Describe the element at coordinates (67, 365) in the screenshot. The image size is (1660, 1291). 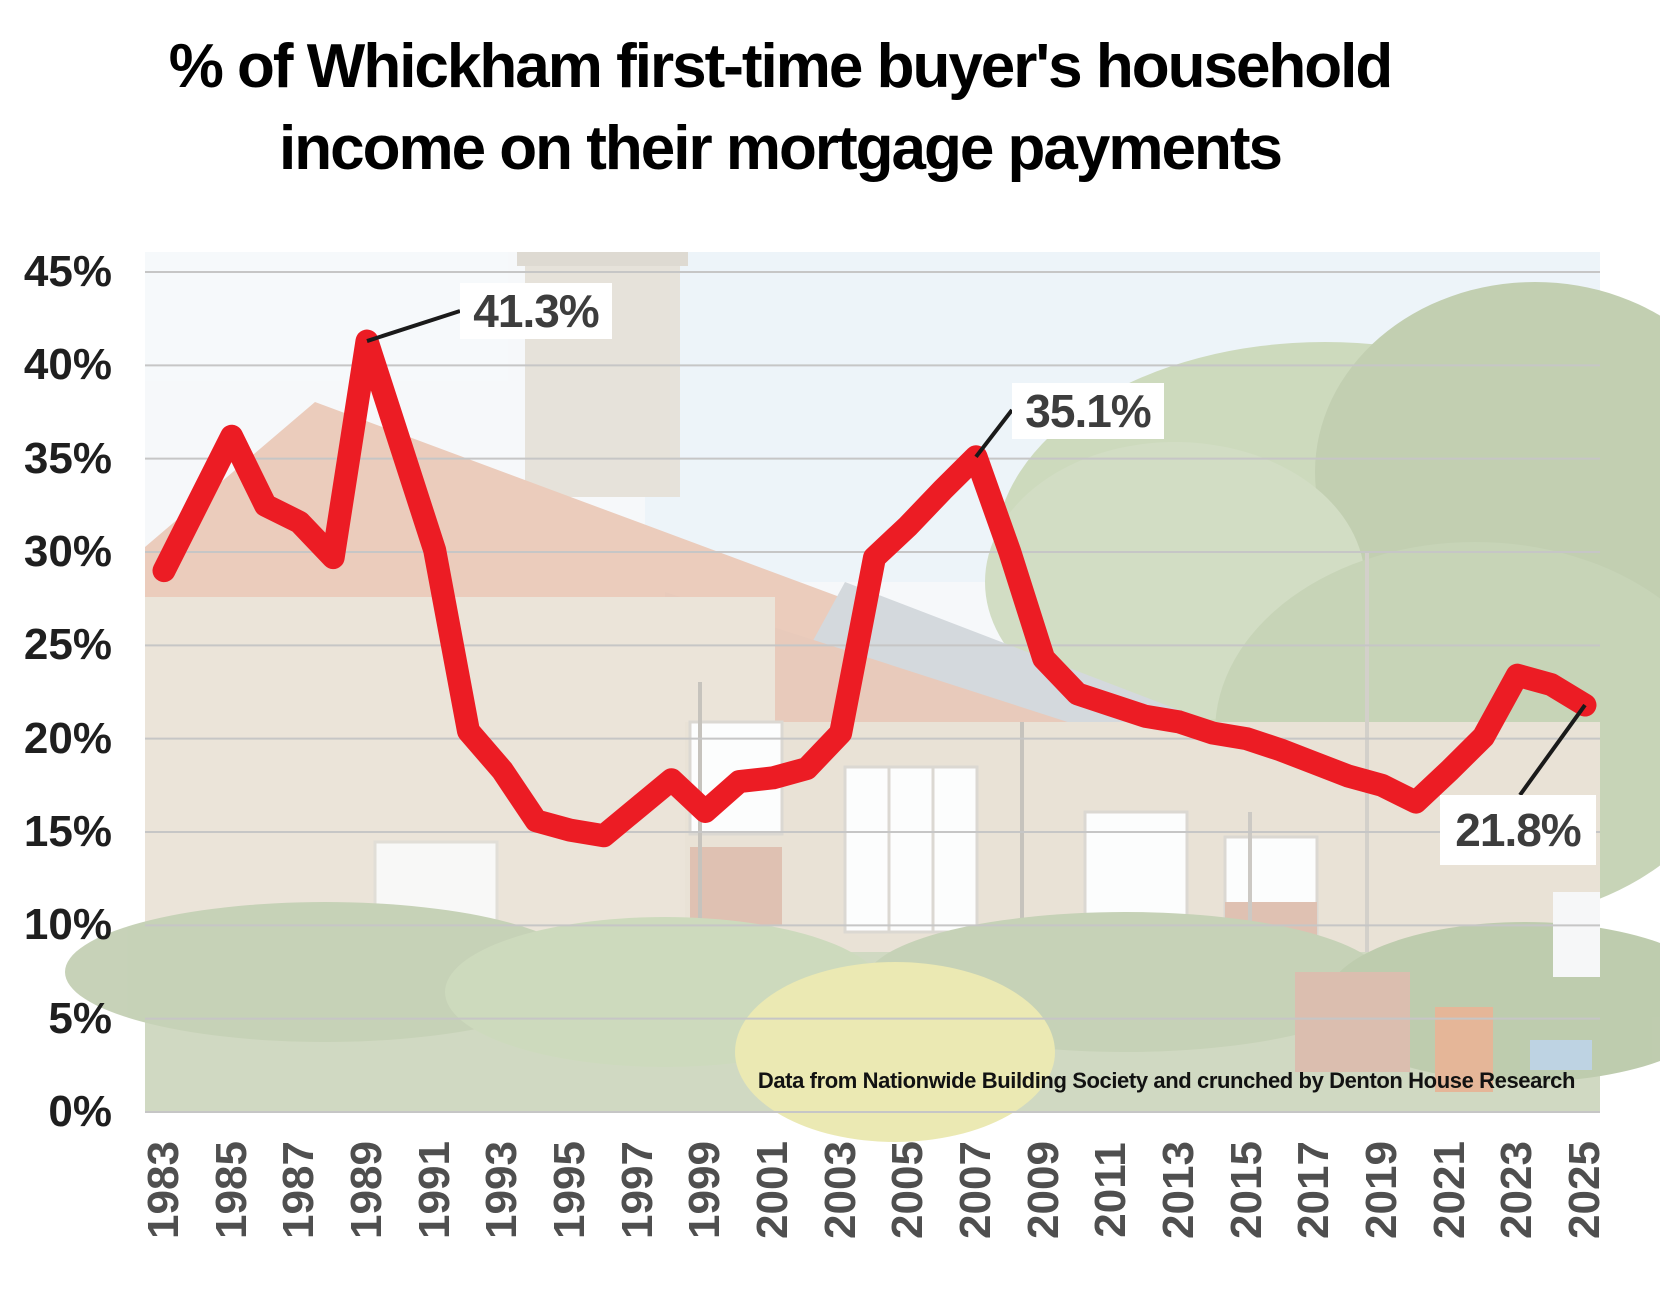
I see `y-tick-label: 40%` at that location.